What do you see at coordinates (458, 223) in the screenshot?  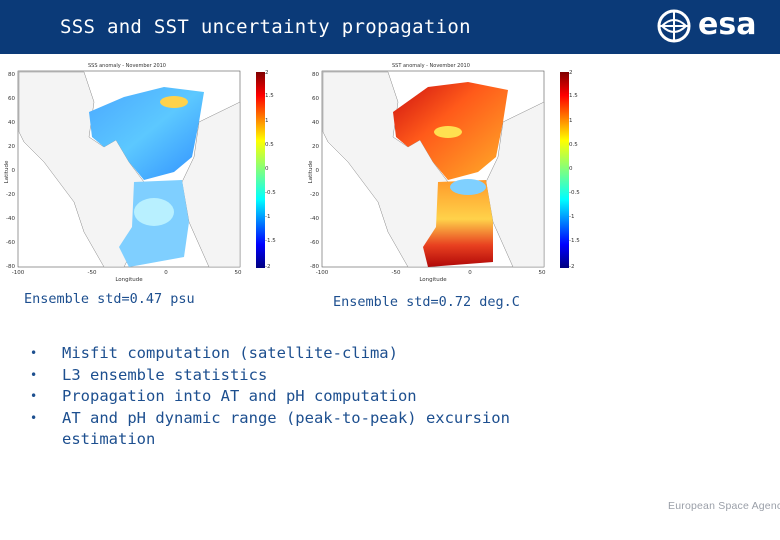 I see `south-atlantic-sst-field` at bounding box center [458, 223].